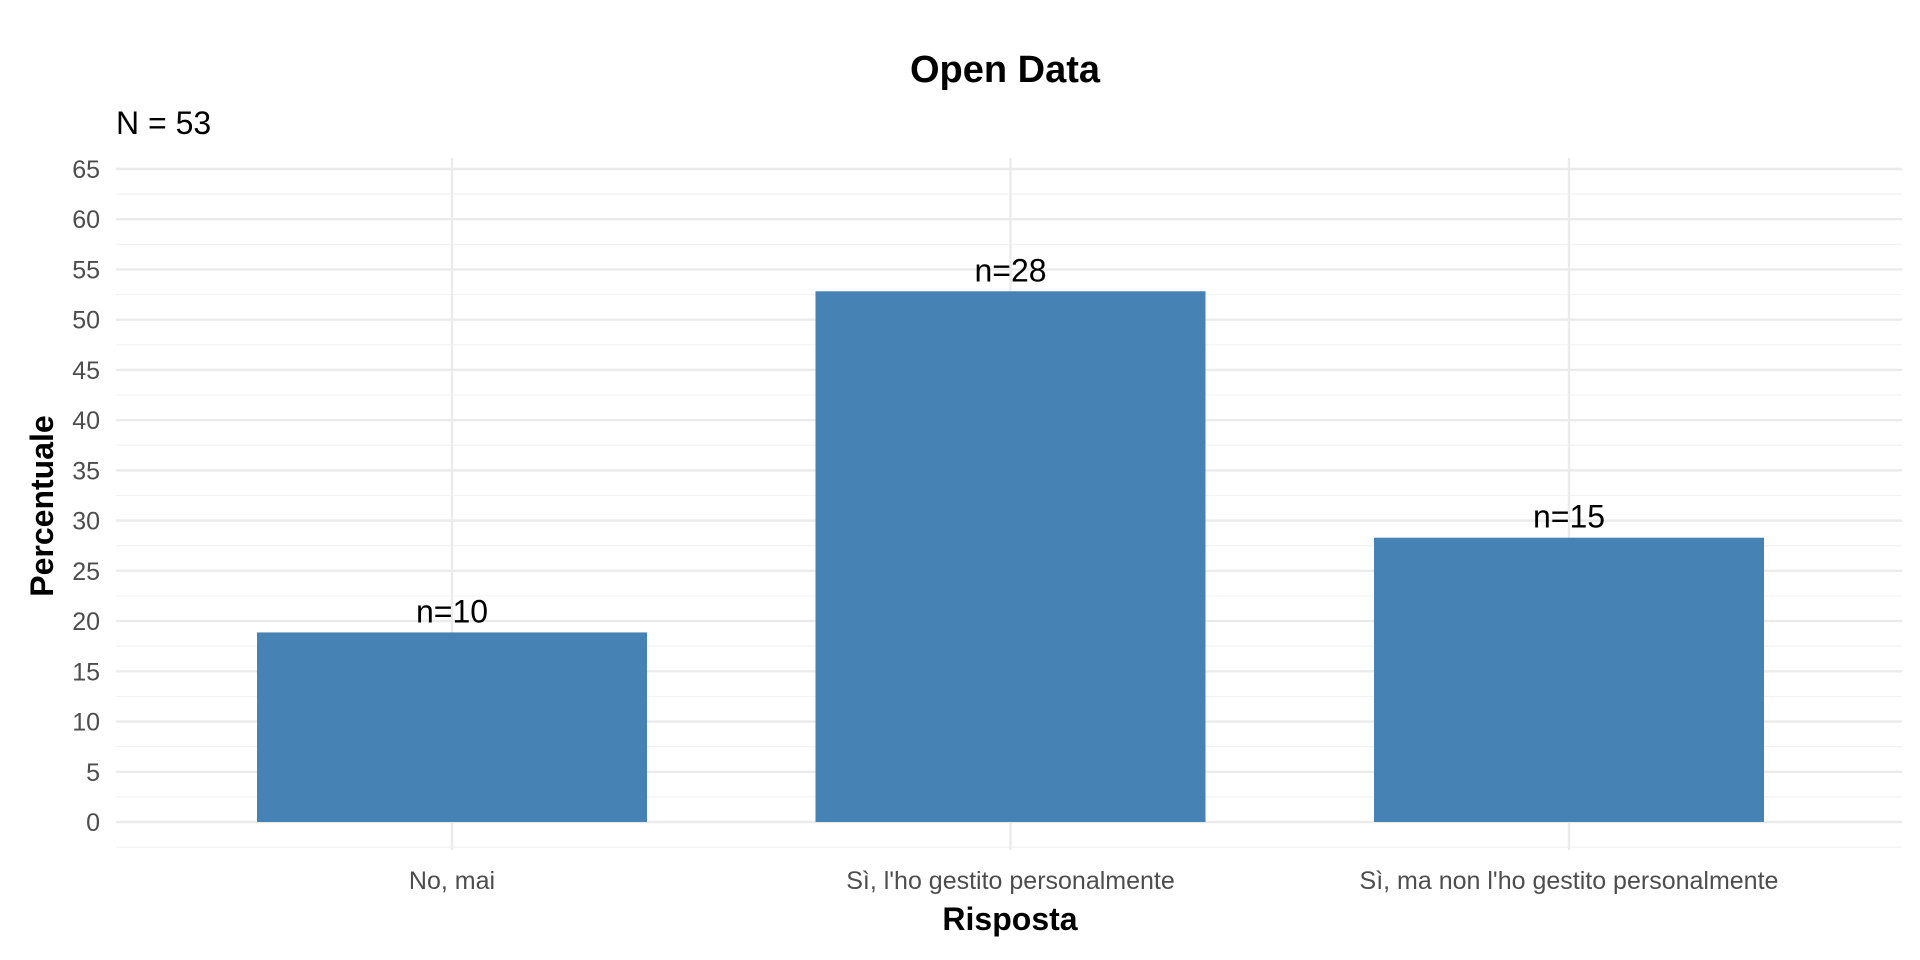 This screenshot has height=960, width=1920. What do you see at coordinates (86, 522) in the screenshot?
I see `y-tick-label: 30` at bounding box center [86, 522].